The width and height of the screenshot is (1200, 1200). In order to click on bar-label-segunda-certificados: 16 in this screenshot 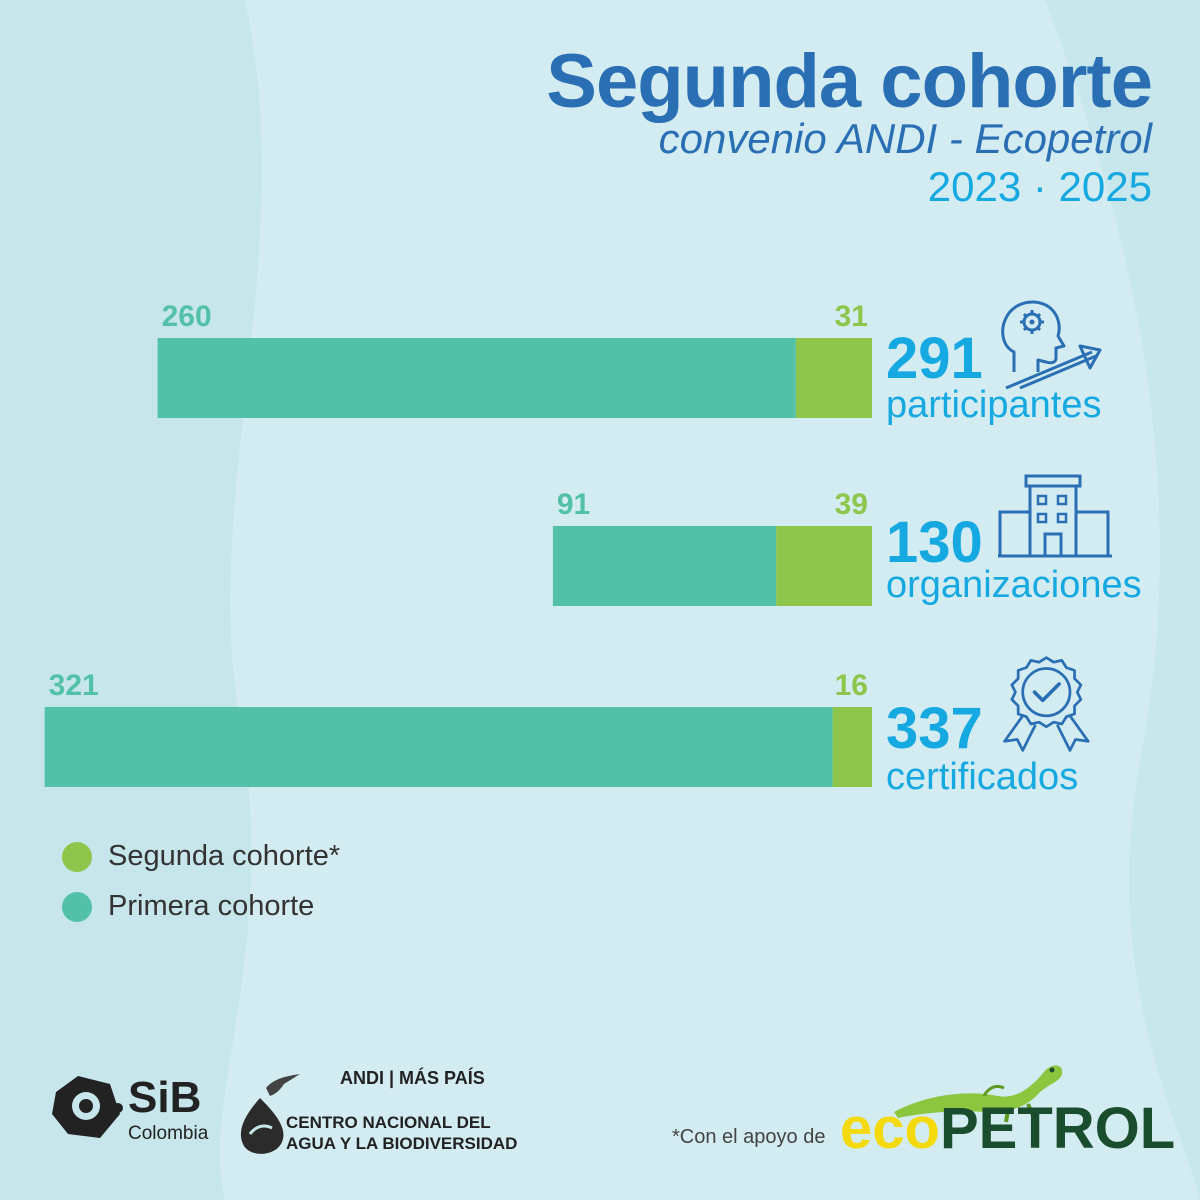, I will do `click(851, 685)`.